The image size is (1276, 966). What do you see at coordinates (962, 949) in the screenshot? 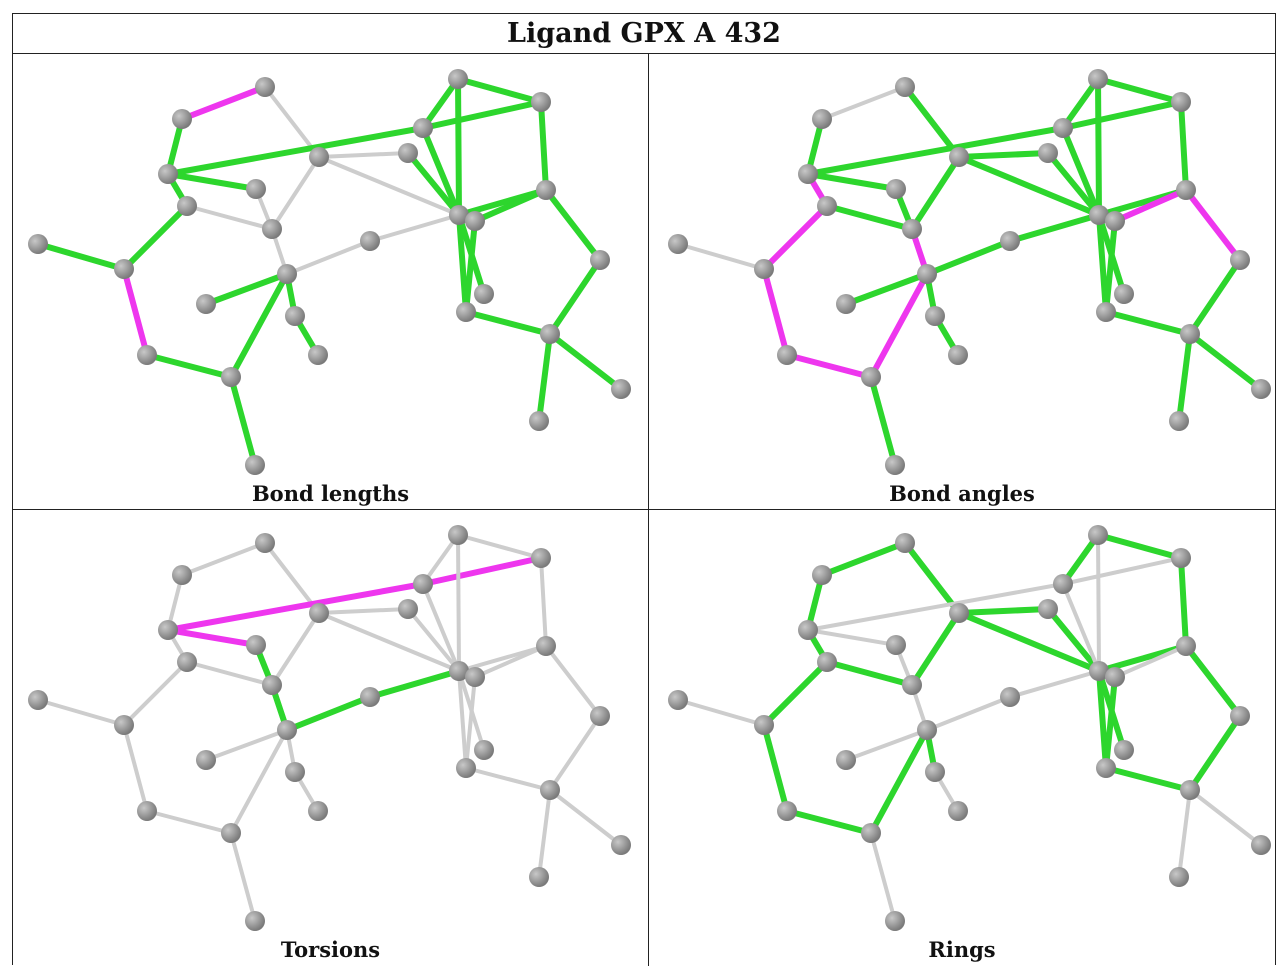
I see `panel-caption: Rings` at bounding box center [962, 949].